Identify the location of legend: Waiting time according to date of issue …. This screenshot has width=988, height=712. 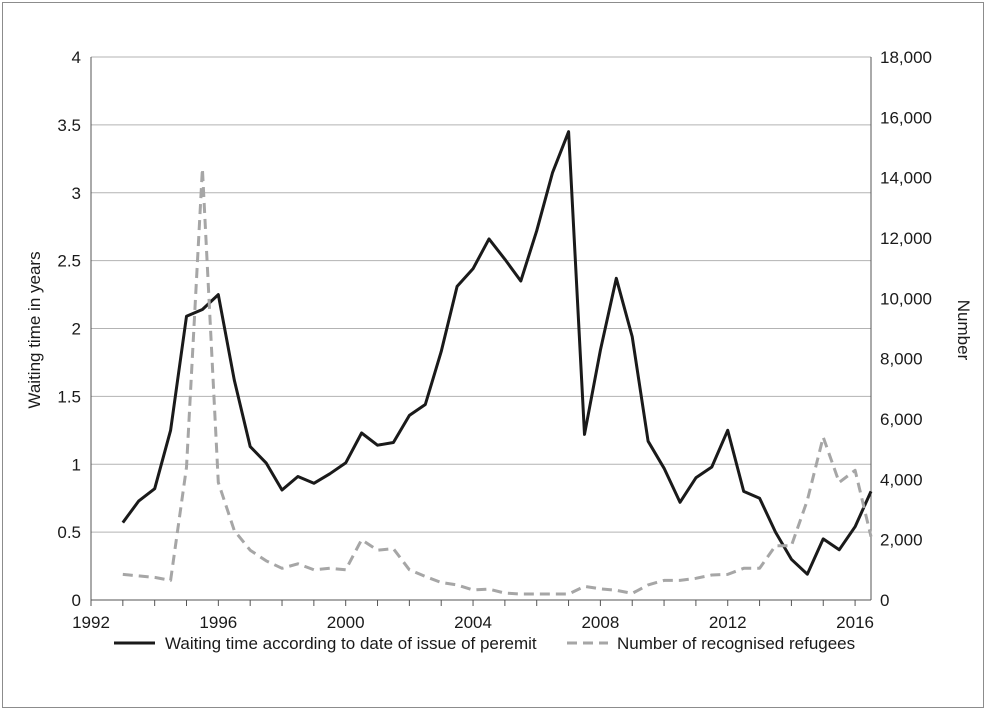
(484, 643).